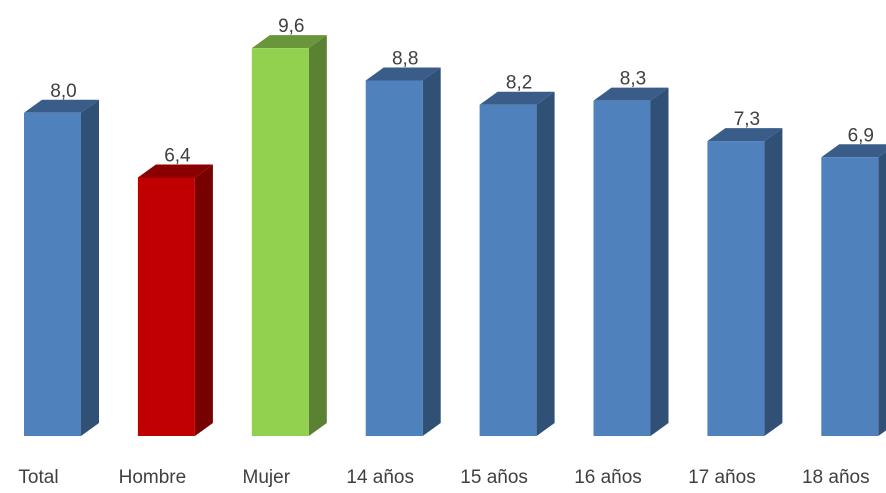 The height and width of the screenshot is (493, 886). What do you see at coordinates (380, 477) in the screenshot?
I see `x-tick-label: 14 años` at bounding box center [380, 477].